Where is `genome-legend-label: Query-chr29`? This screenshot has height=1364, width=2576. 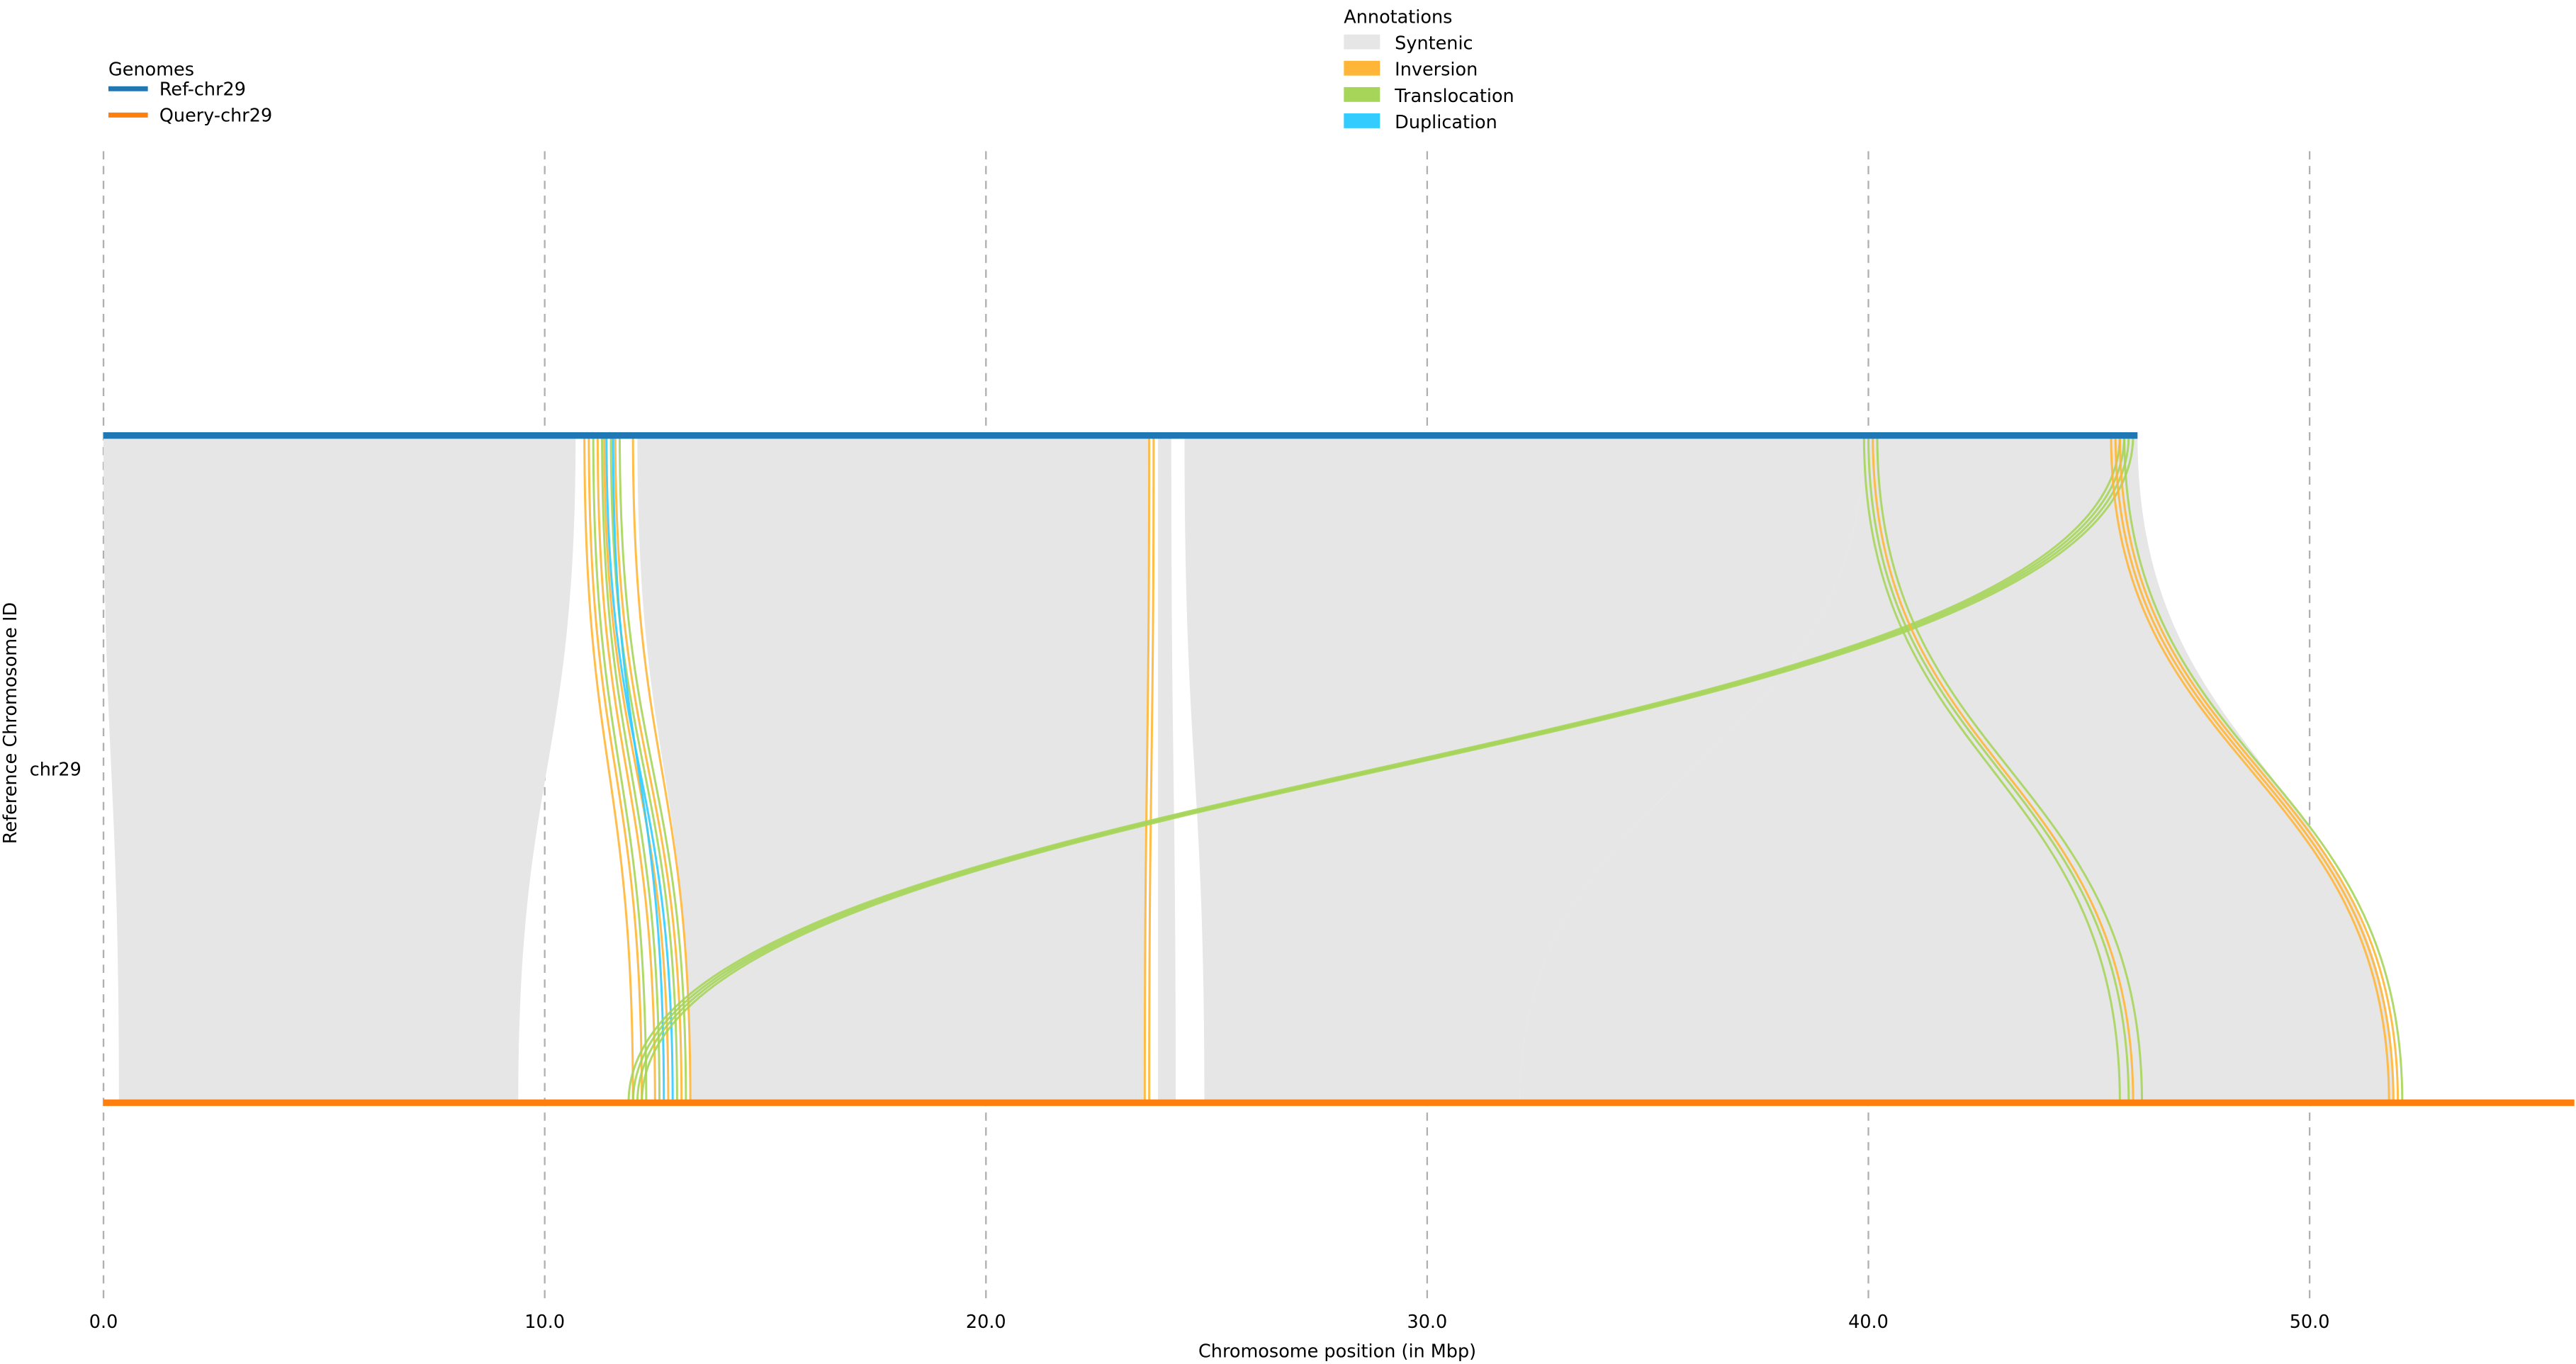
genome-legend-label: Query-chr29 is located at coordinates (216, 116).